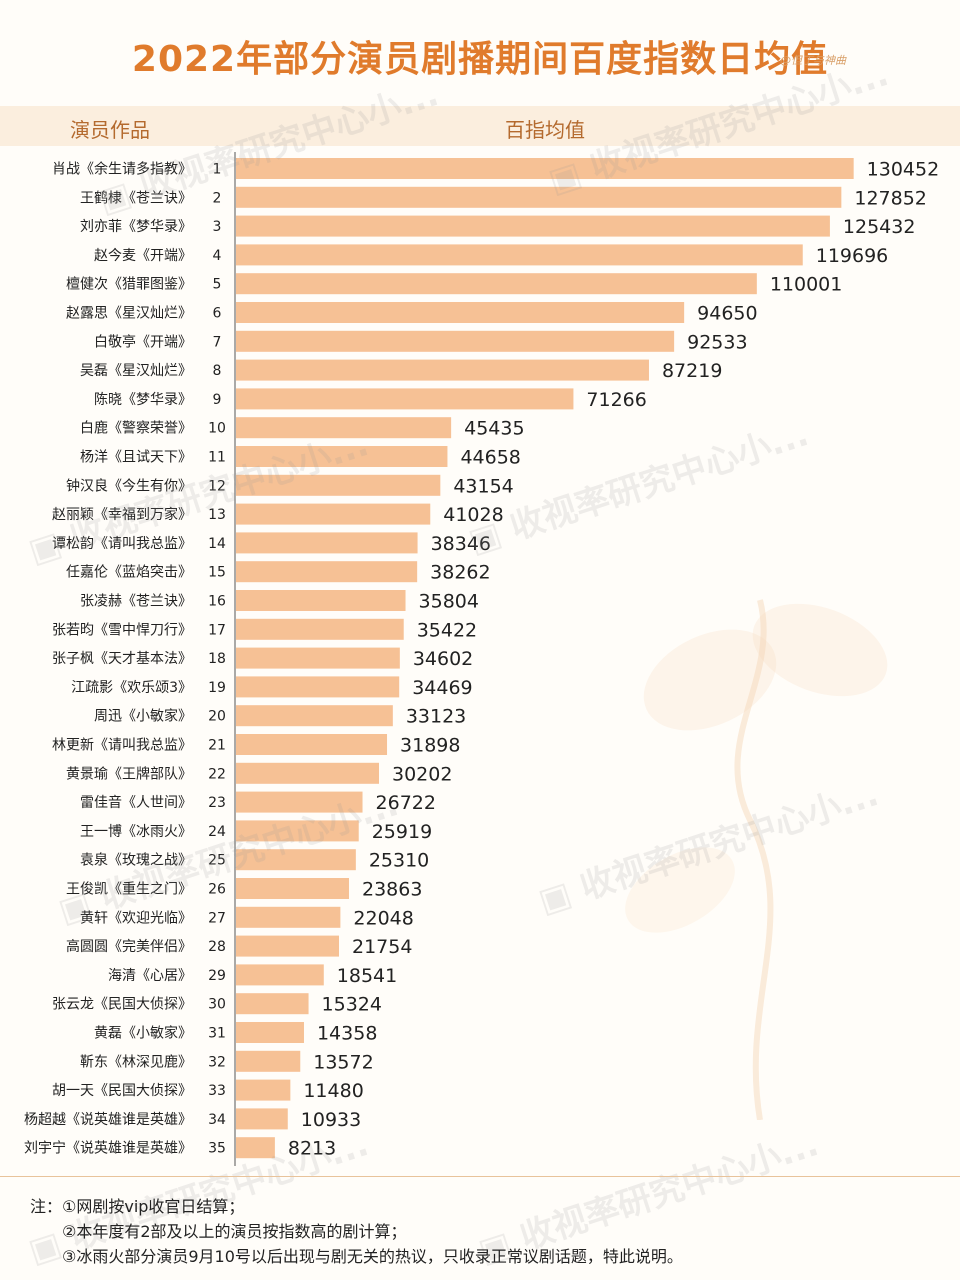 This screenshot has height=1280, width=960. What do you see at coordinates (143, 341) in the screenshot?
I see `category-label: 白敬亭《开端》` at bounding box center [143, 341].